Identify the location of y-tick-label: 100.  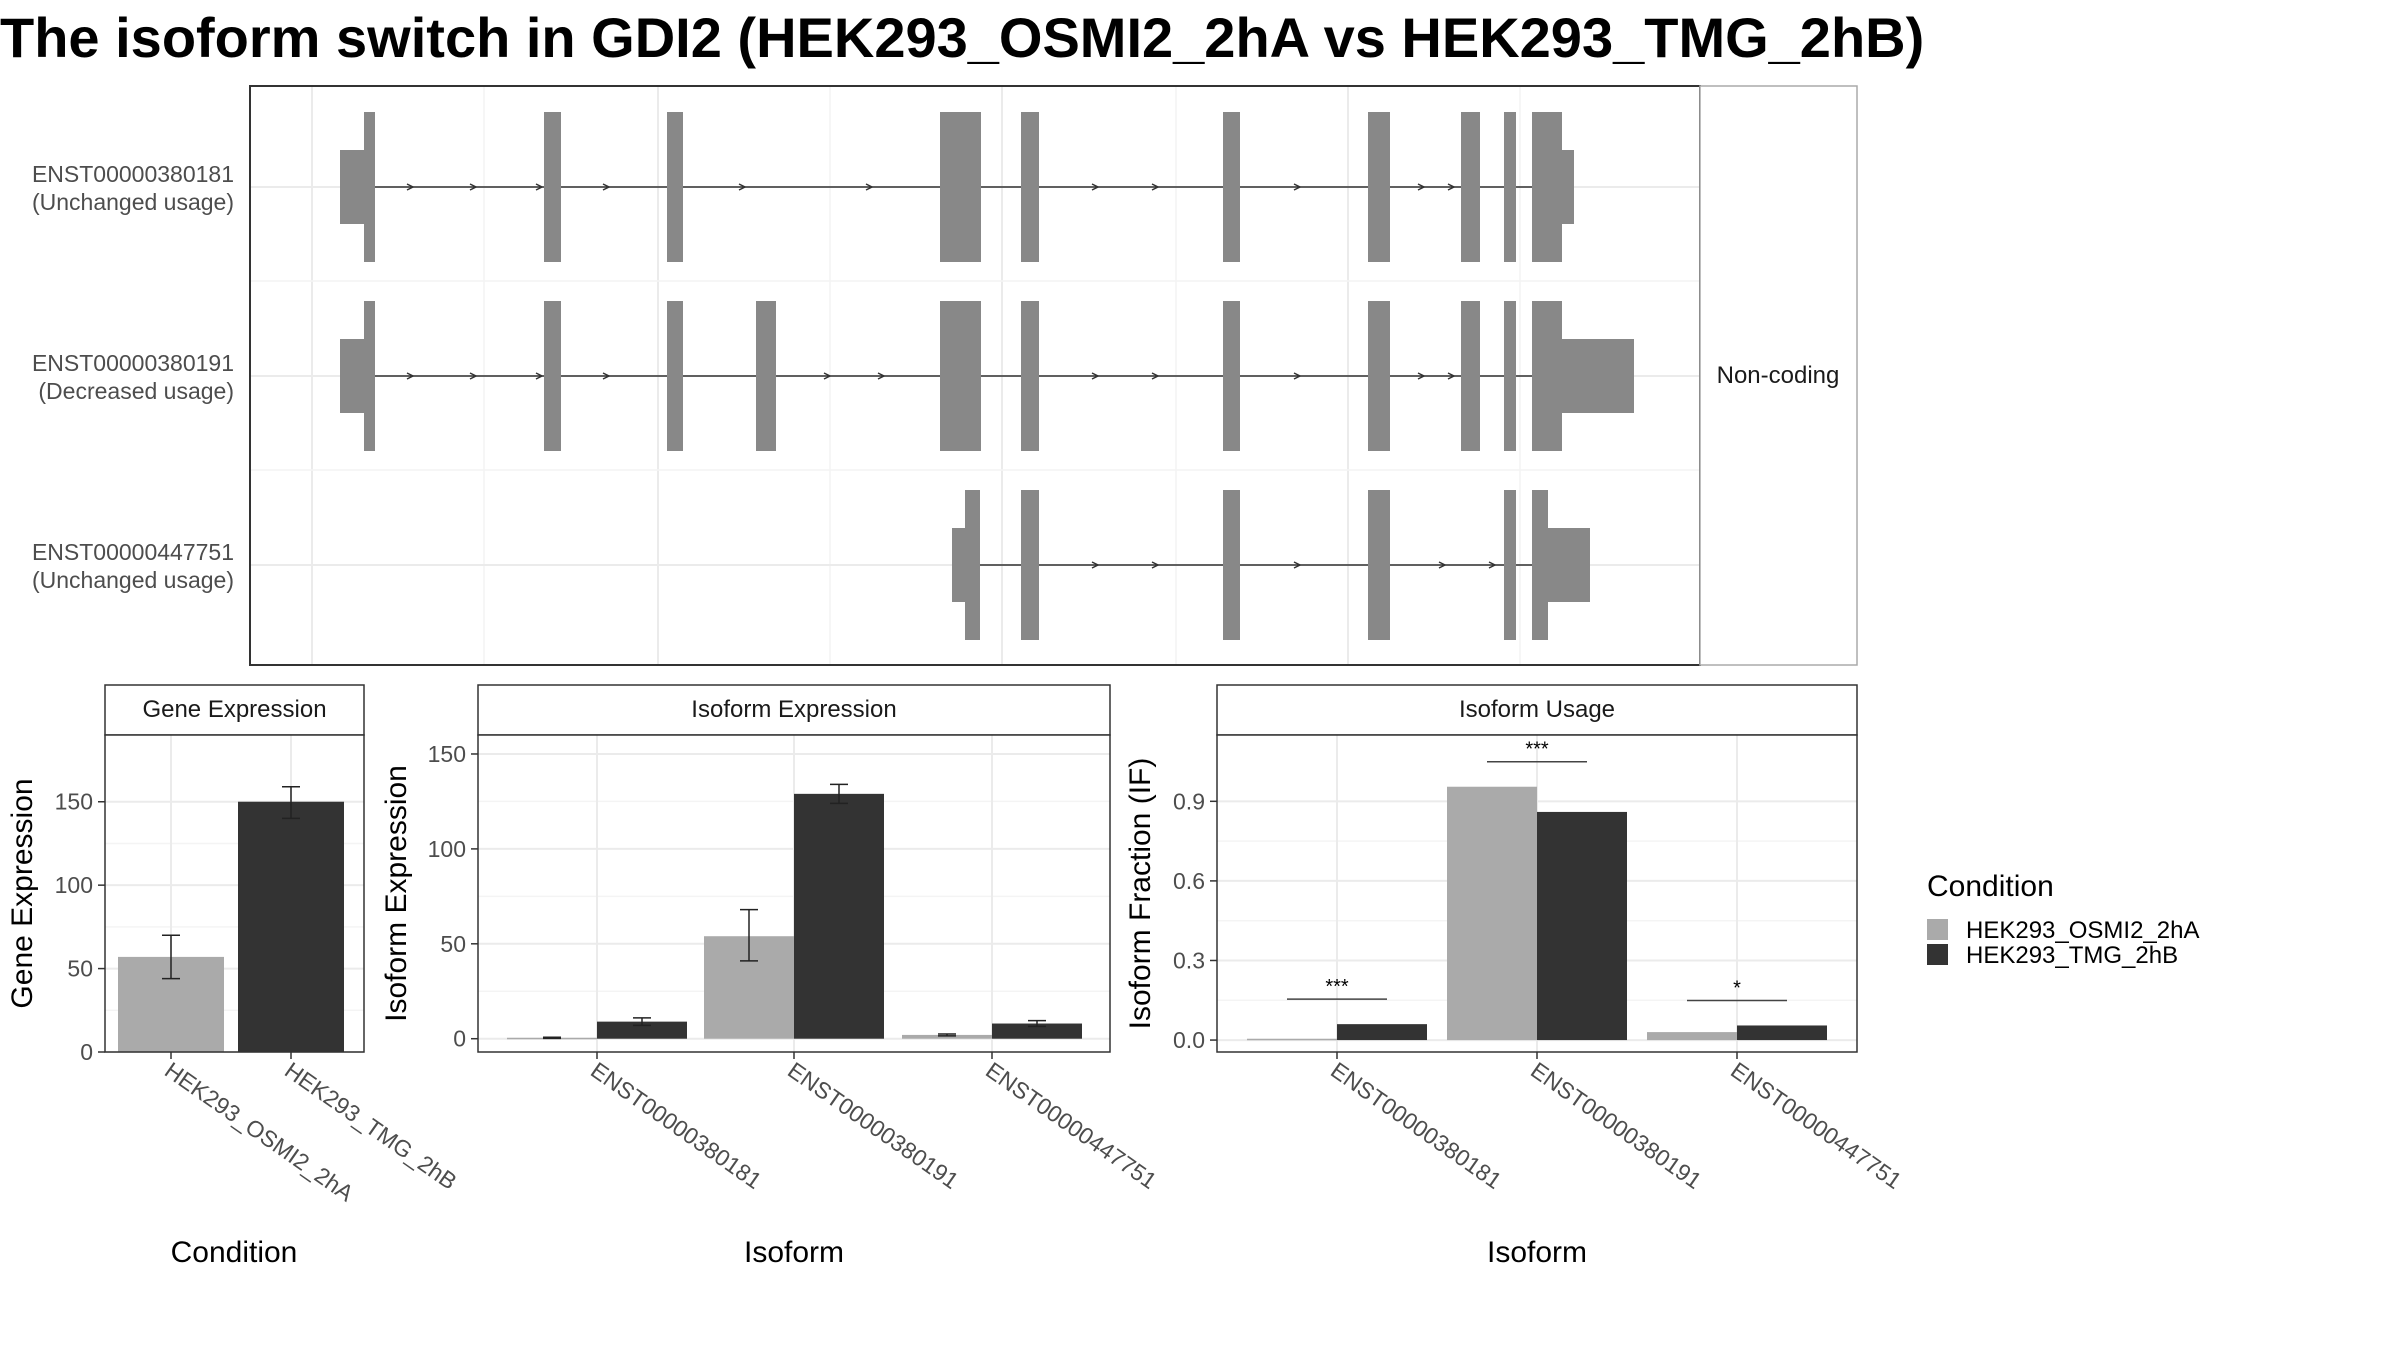
(447, 849).